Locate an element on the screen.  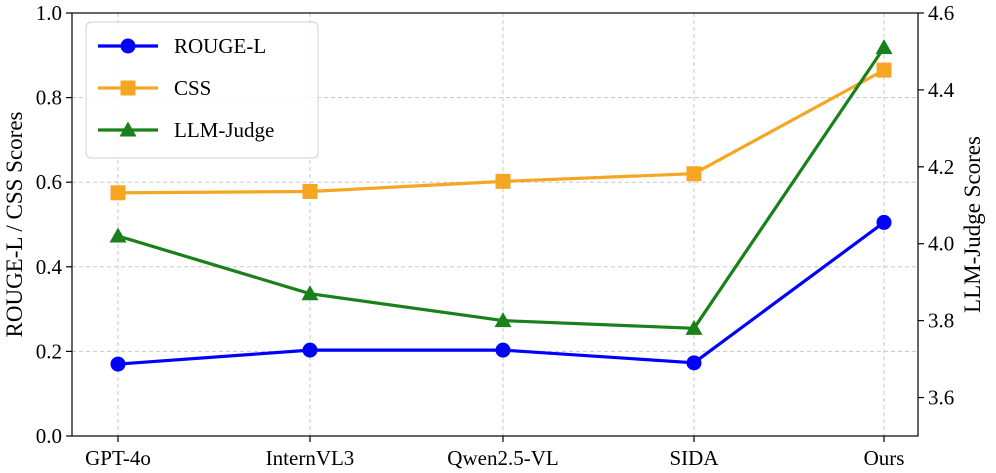
left-y-tick-label: 0.8 is located at coordinates (49, 98).